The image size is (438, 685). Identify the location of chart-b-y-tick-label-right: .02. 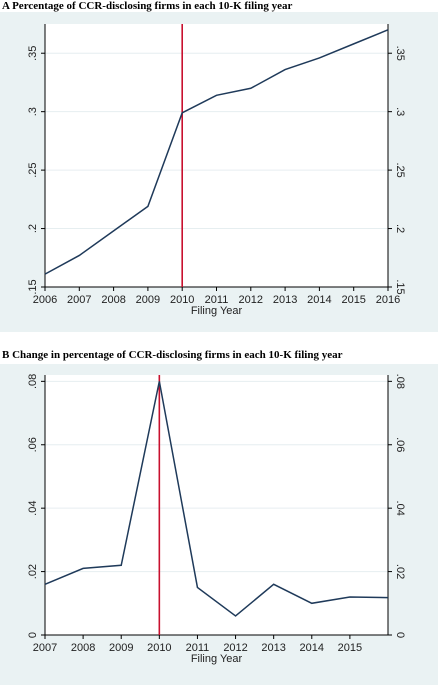
(400, 571).